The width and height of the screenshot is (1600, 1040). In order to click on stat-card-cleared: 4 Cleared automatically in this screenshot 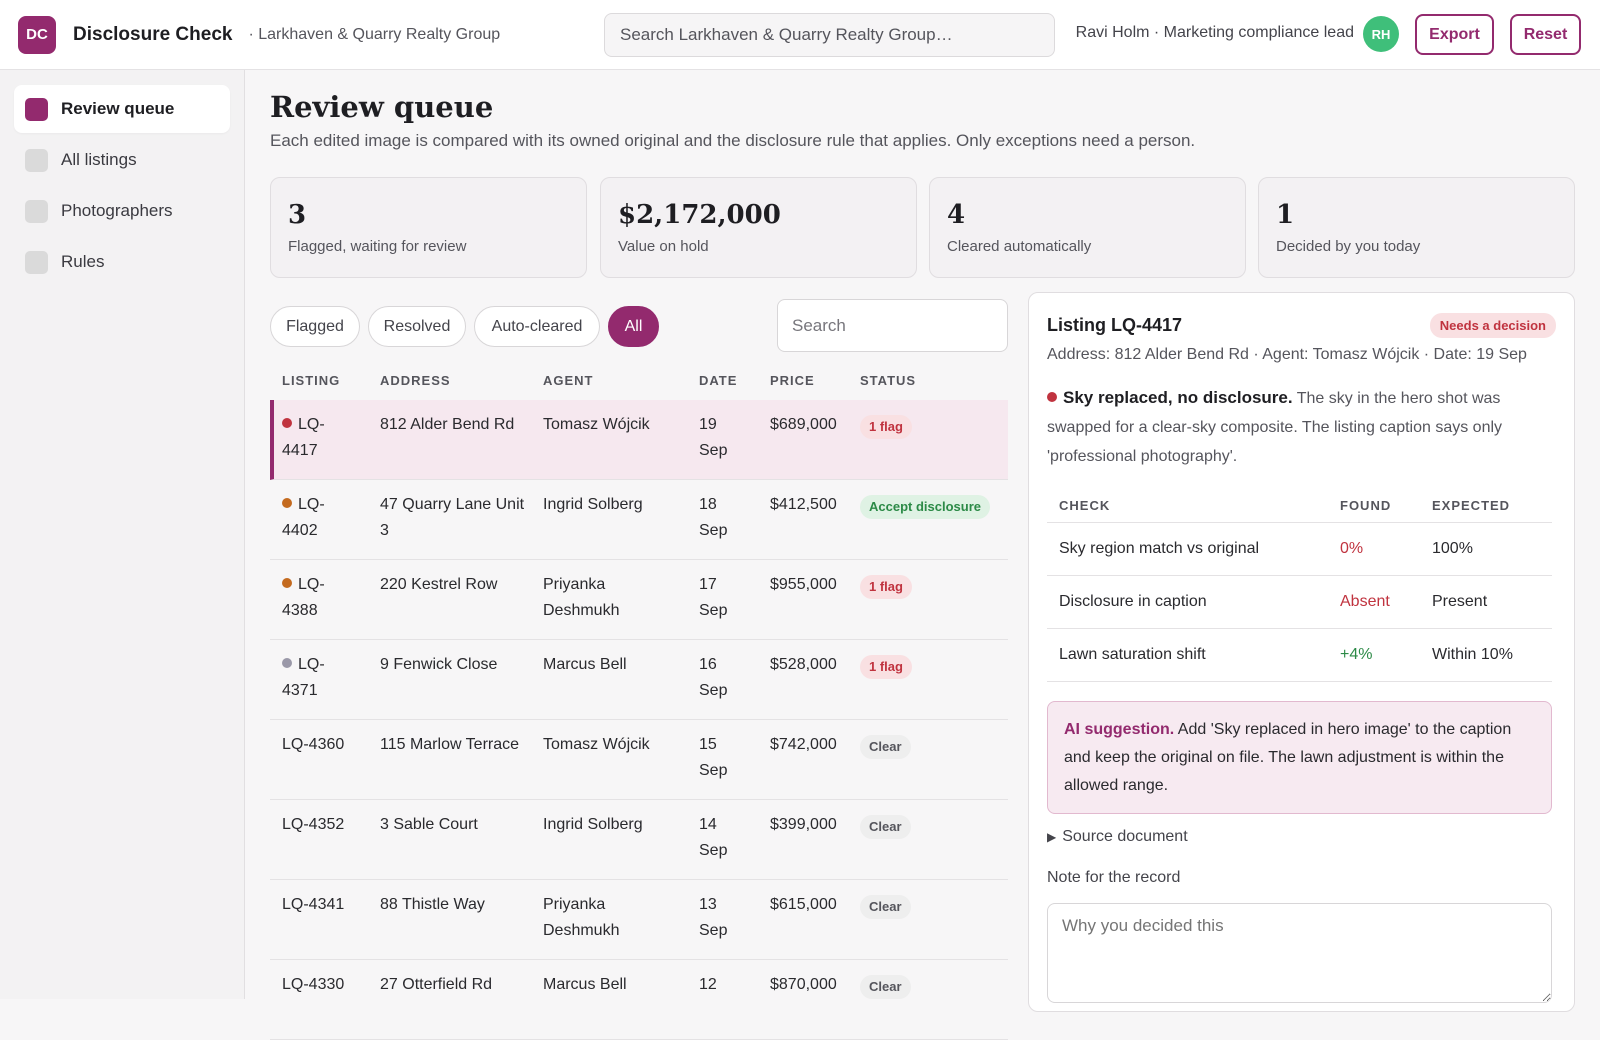, I will do `click(1087, 227)`.